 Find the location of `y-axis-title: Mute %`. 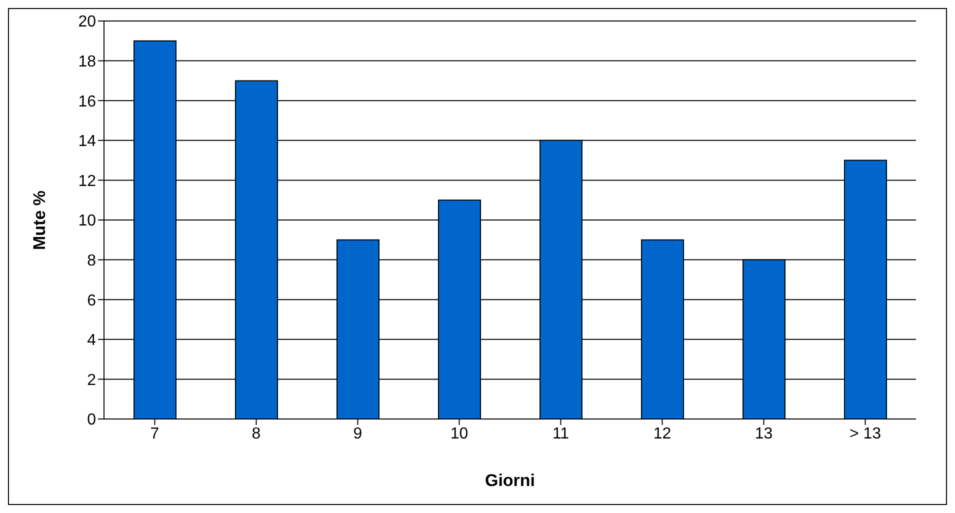

y-axis-title: Mute % is located at coordinates (40, 220).